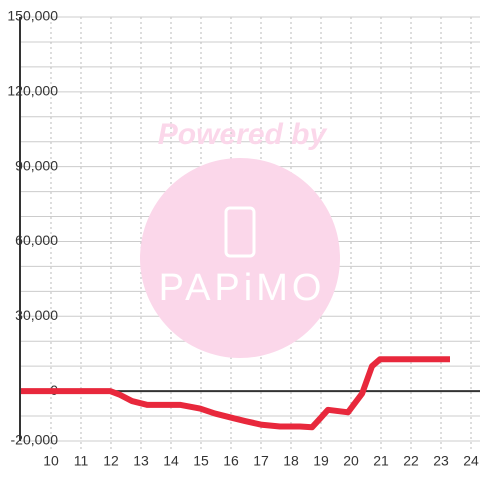 The image size is (480, 485). Describe the element at coordinates (243, 134) in the screenshot. I see `watermark-text: Powered by` at that location.